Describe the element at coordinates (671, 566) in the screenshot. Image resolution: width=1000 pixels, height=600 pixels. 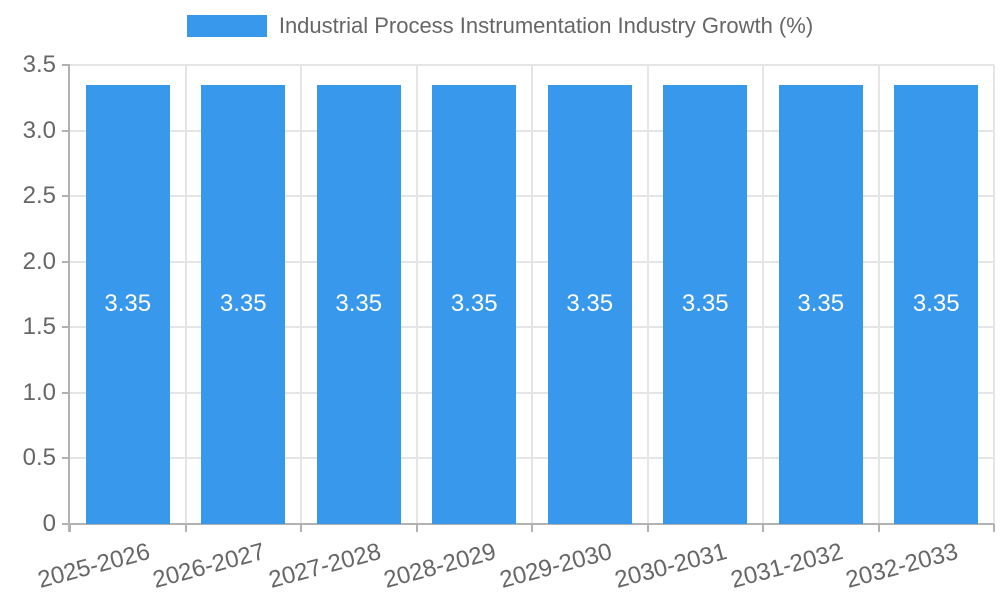
I see `x-tick-label: 2030-2031` at that location.